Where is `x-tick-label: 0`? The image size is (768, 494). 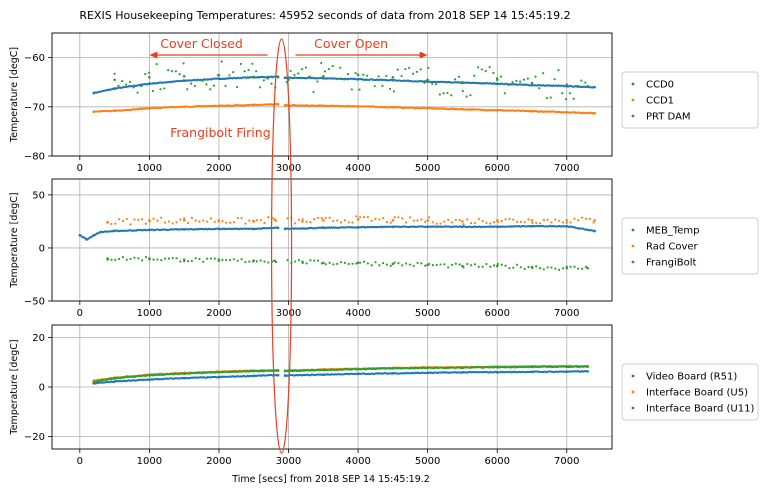 x-tick-label: 0 is located at coordinates (80, 168).